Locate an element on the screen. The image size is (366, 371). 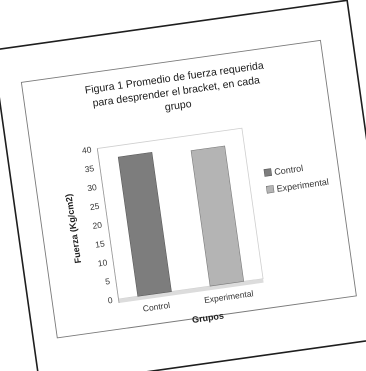
y-axis-line is located at coordinates (108, 226).